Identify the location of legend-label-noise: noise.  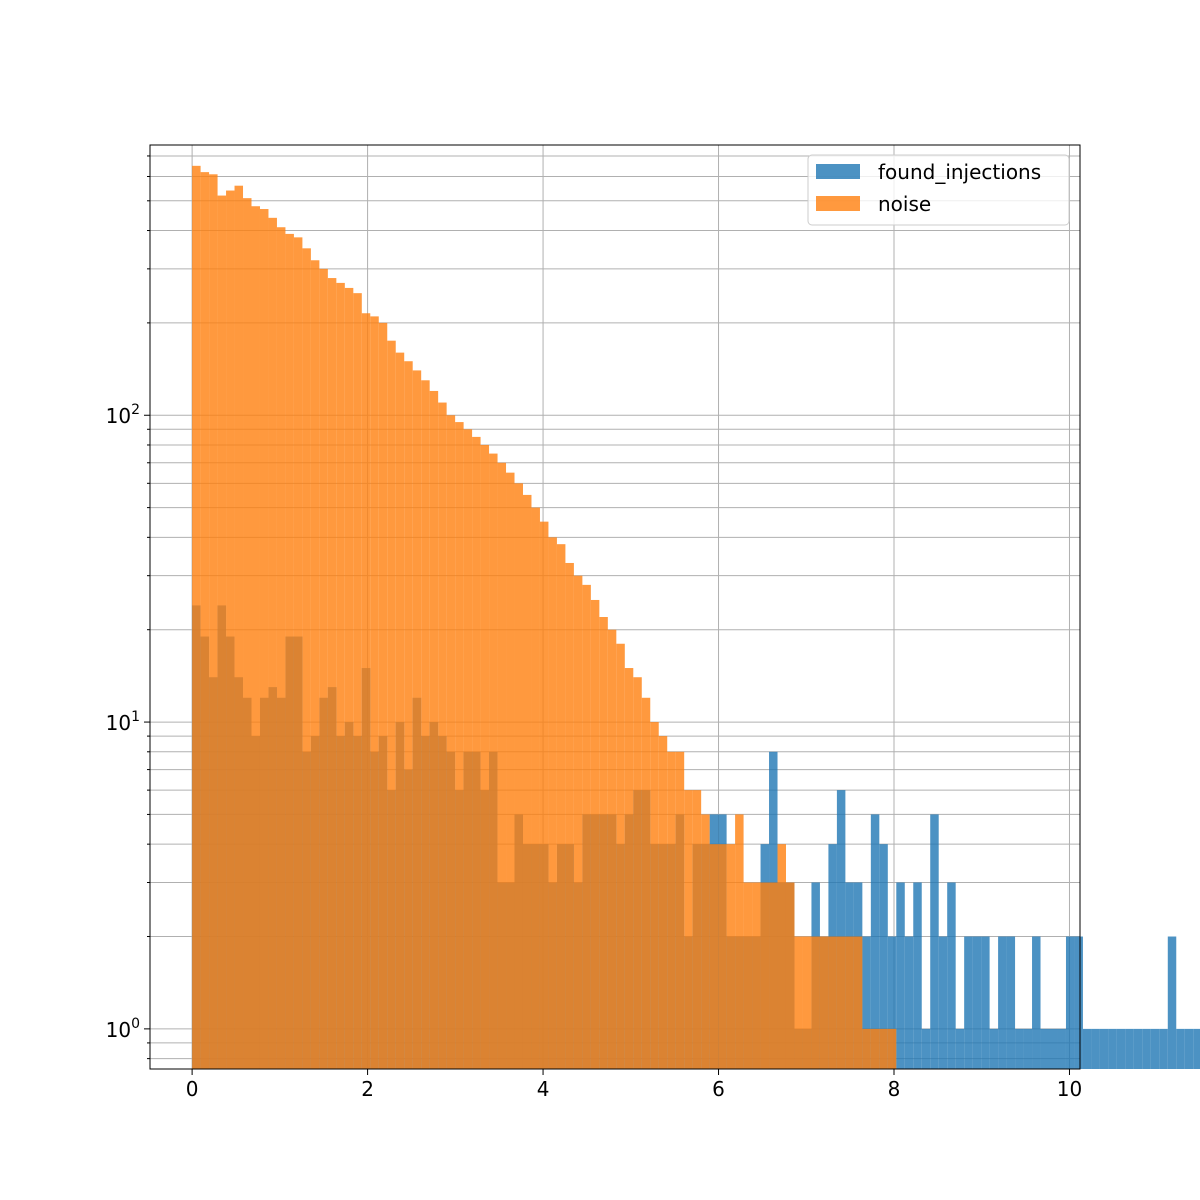
(904, 204).